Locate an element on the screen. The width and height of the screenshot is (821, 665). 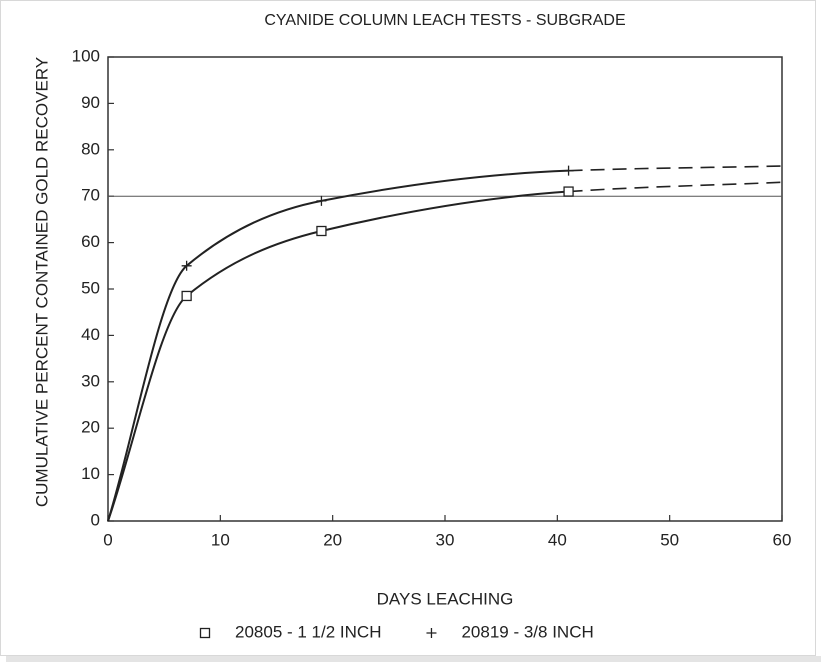
legend-label: 20819 - 3/8 INCH is located at coordinates (527, 631).